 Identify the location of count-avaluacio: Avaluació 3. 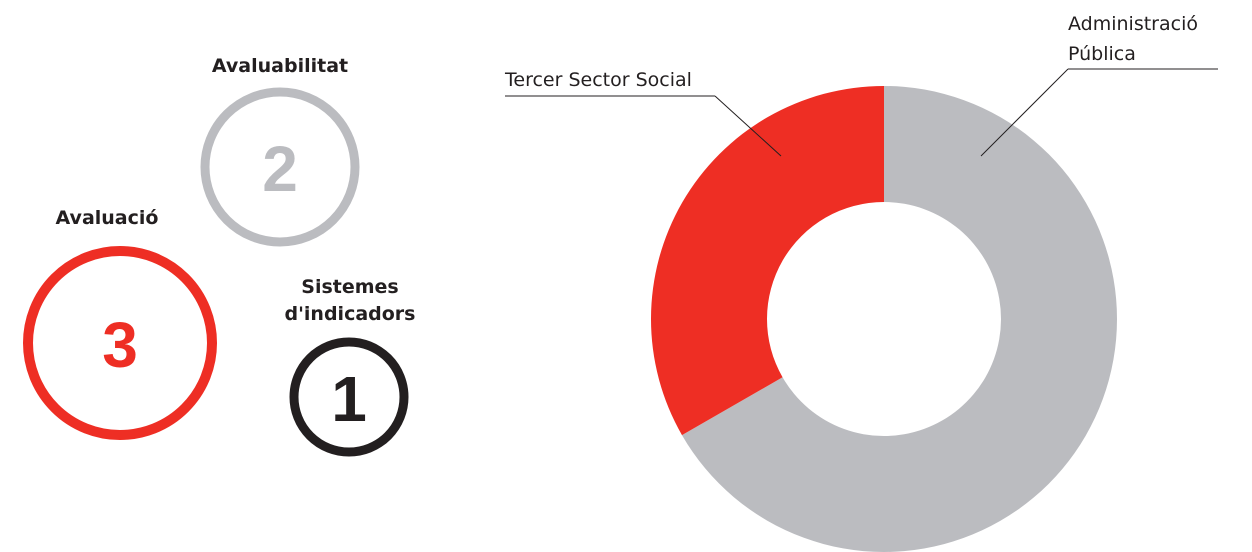
(120, 323).